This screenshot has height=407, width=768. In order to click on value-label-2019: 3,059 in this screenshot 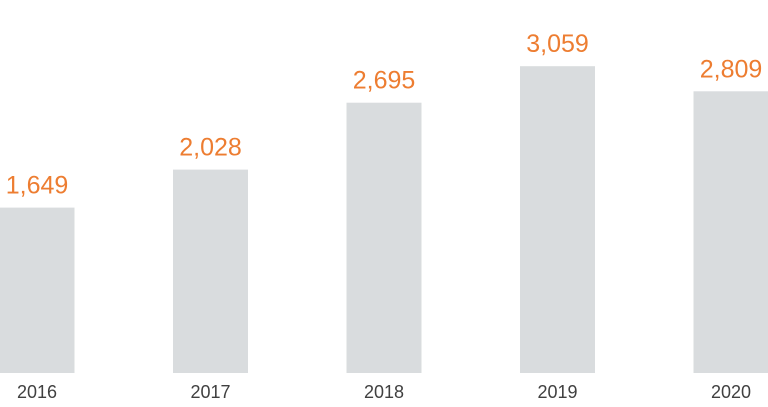, I will do `click(557, 44)`.